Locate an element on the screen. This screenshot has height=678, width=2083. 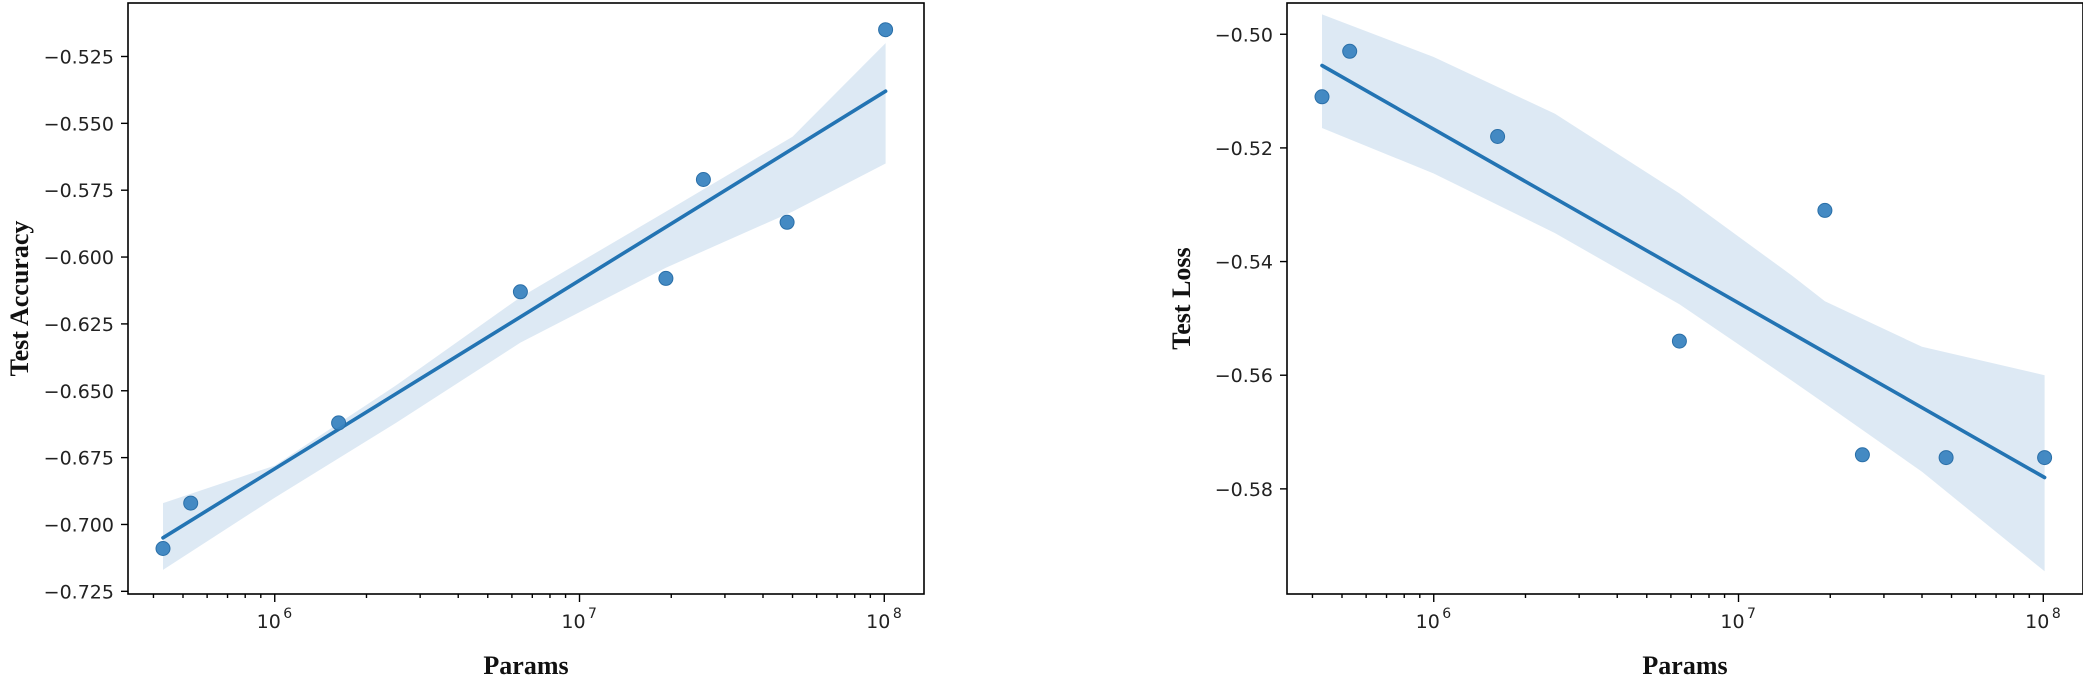
y-tick-label: −0.600 is located at coordinates (79, 258).